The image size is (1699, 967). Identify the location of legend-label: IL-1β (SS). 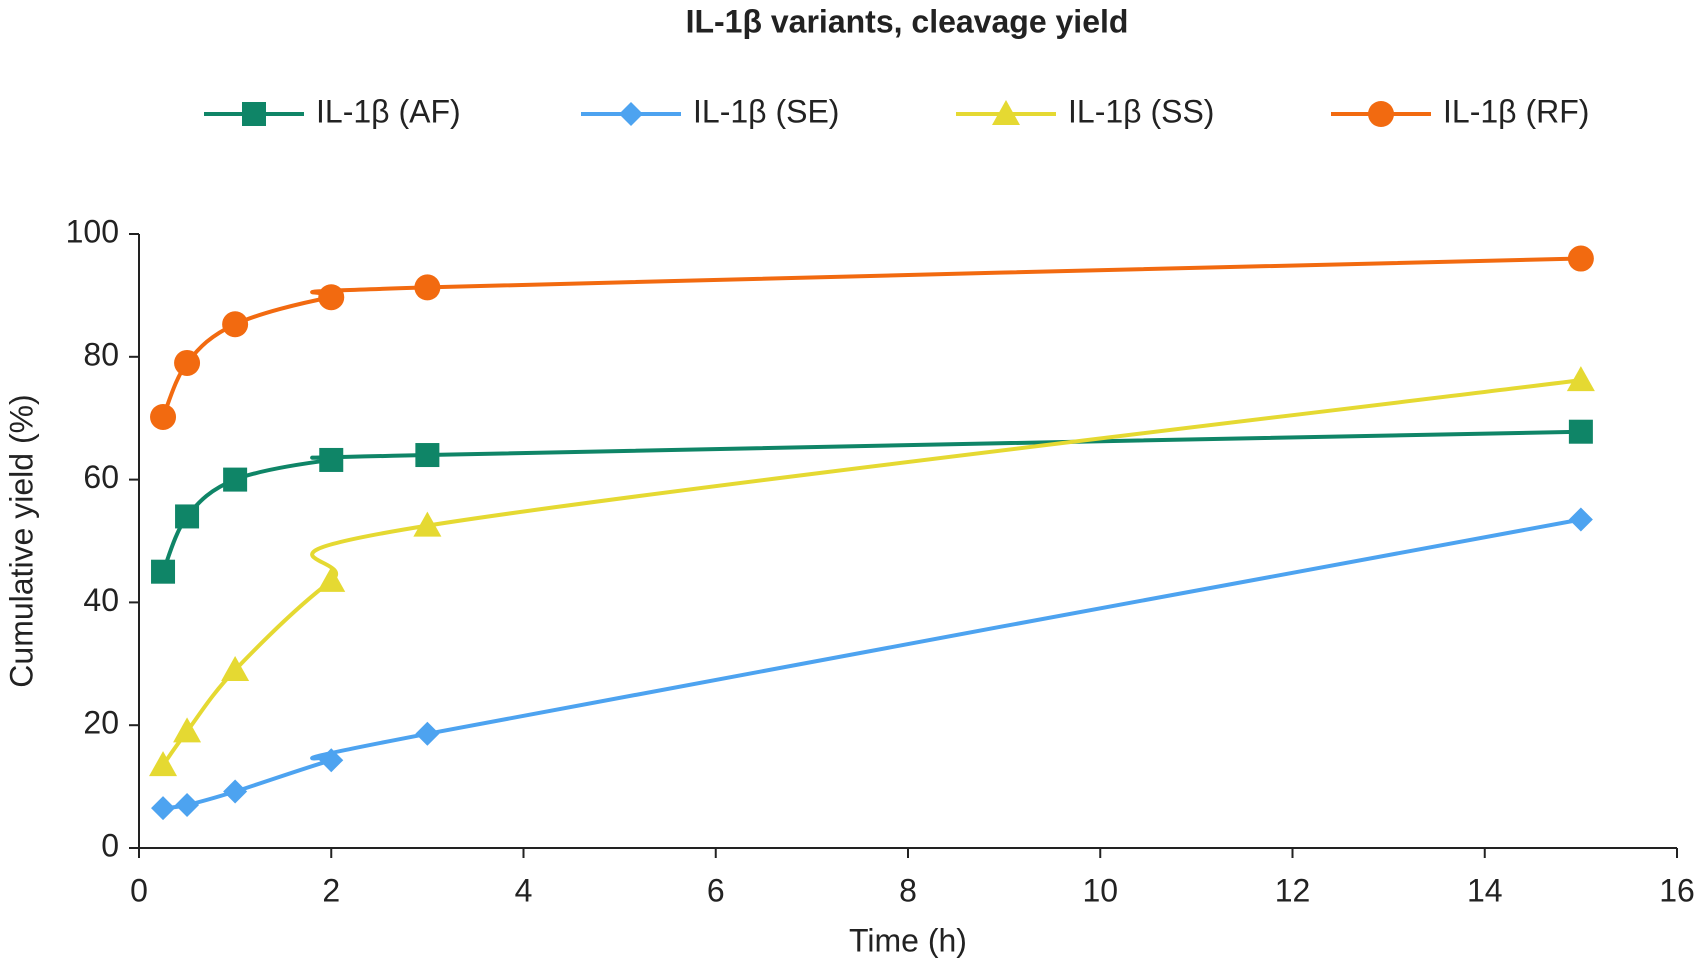
(1141, 111).